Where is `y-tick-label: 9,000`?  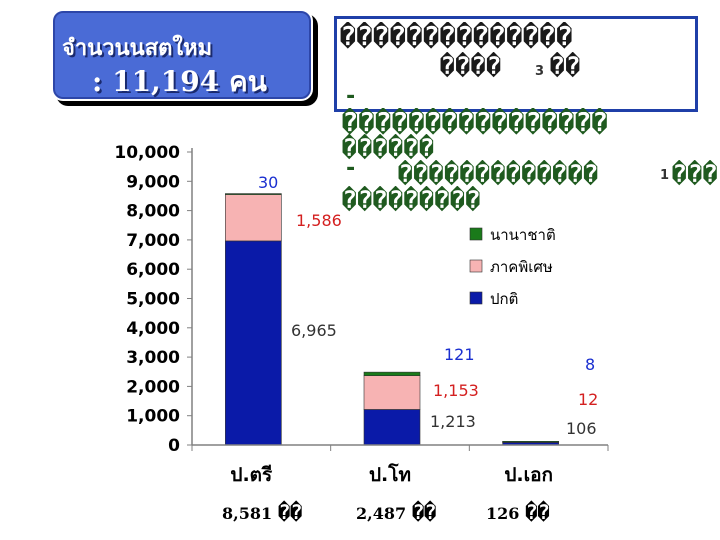 y-tick-label: 9,000 is located at coordinates (153, 182).